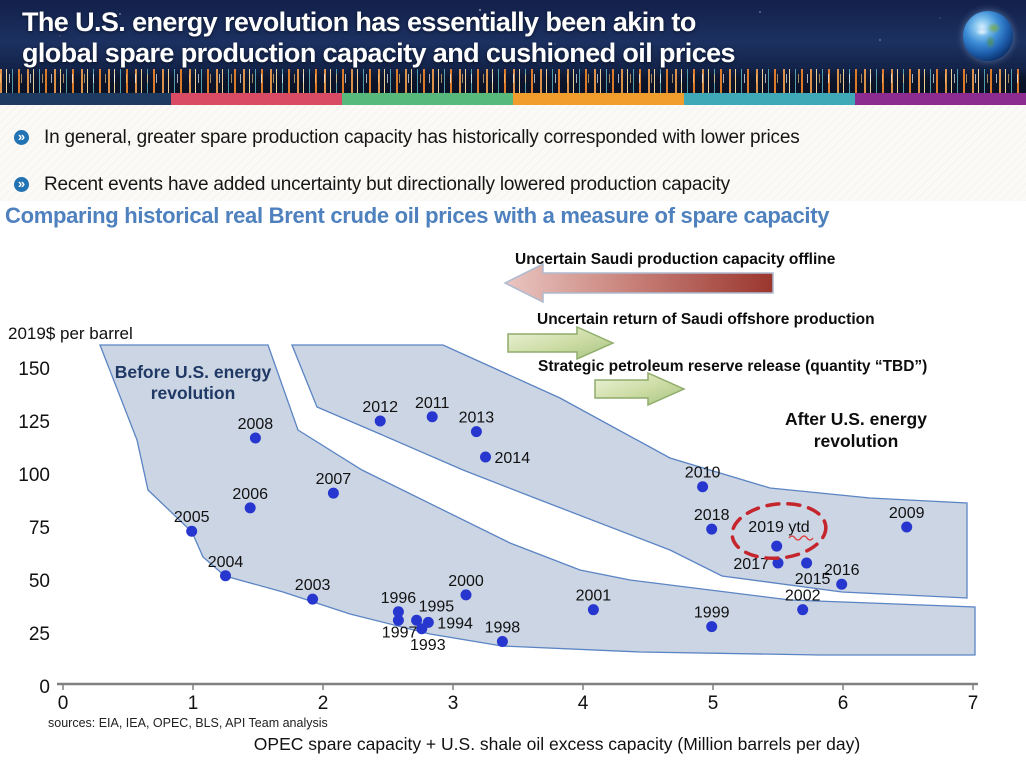 This screenshot has width=1026, height=769. Describe the element at coordinates (842, 570) in the screenshot. I see `data-point-label: 2016` at that location.